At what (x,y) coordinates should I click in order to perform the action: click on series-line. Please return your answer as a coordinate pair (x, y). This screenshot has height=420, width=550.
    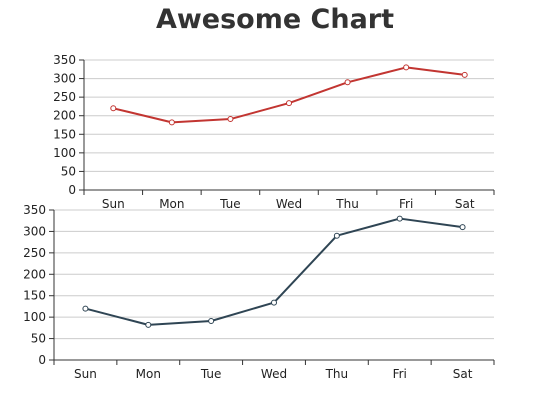
    Looking at the image, I should click on (289, 95).